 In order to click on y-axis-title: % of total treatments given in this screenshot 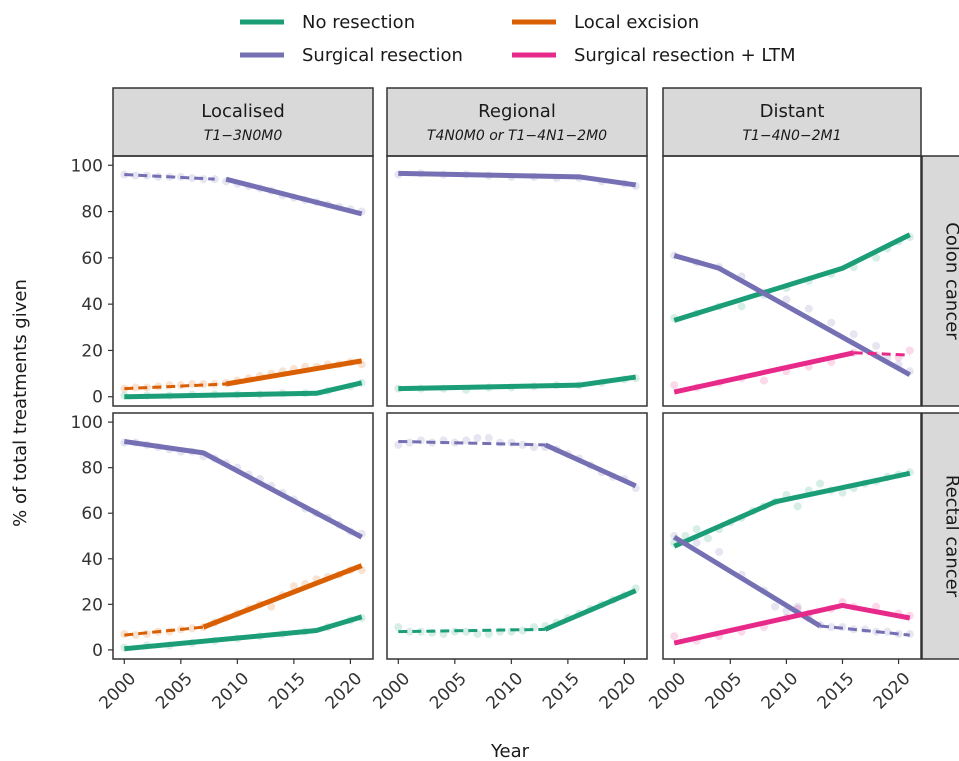, I will do `click(20, 403)`.